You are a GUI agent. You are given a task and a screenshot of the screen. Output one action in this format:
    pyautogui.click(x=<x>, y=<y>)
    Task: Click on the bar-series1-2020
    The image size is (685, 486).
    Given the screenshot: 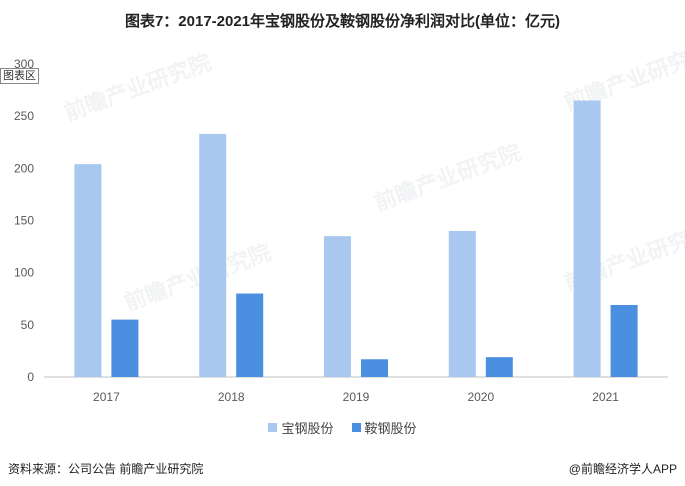 What is the action you would take?
    pyautogui.click(x=462, y=303)
    